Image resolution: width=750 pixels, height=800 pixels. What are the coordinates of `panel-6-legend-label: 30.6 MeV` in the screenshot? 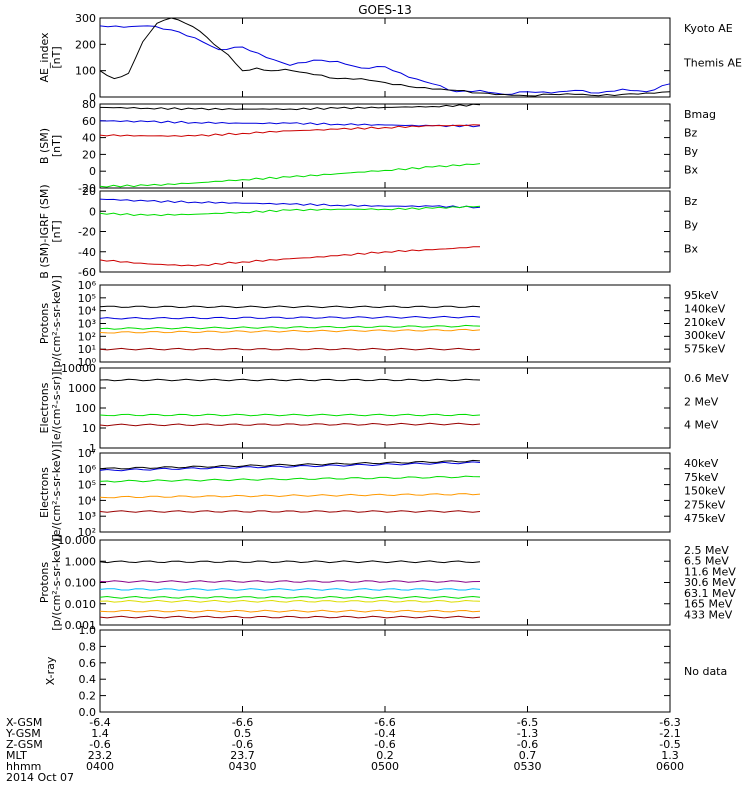 It's located at (710, 582).